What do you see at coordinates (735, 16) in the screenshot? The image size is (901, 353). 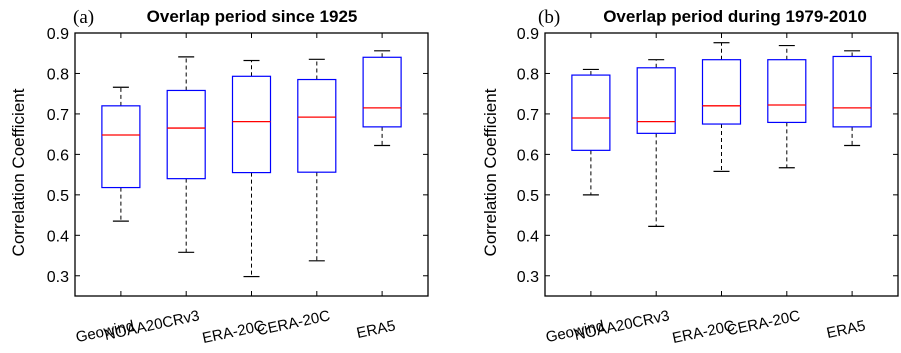 I see `chart-title: Overlap period during 1979-2010` at bounding box center [735, 16].